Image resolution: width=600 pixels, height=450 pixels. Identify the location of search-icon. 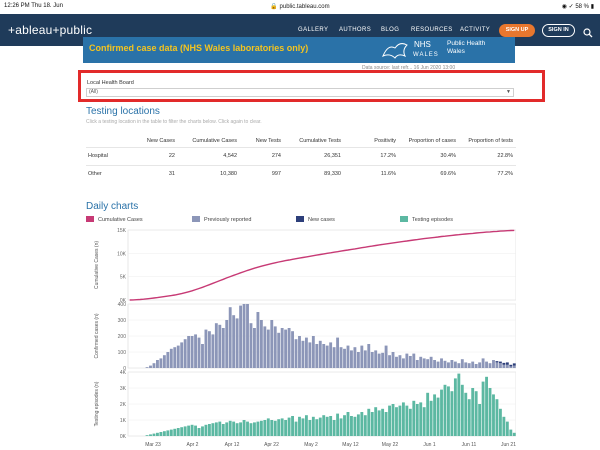
(588, 34).